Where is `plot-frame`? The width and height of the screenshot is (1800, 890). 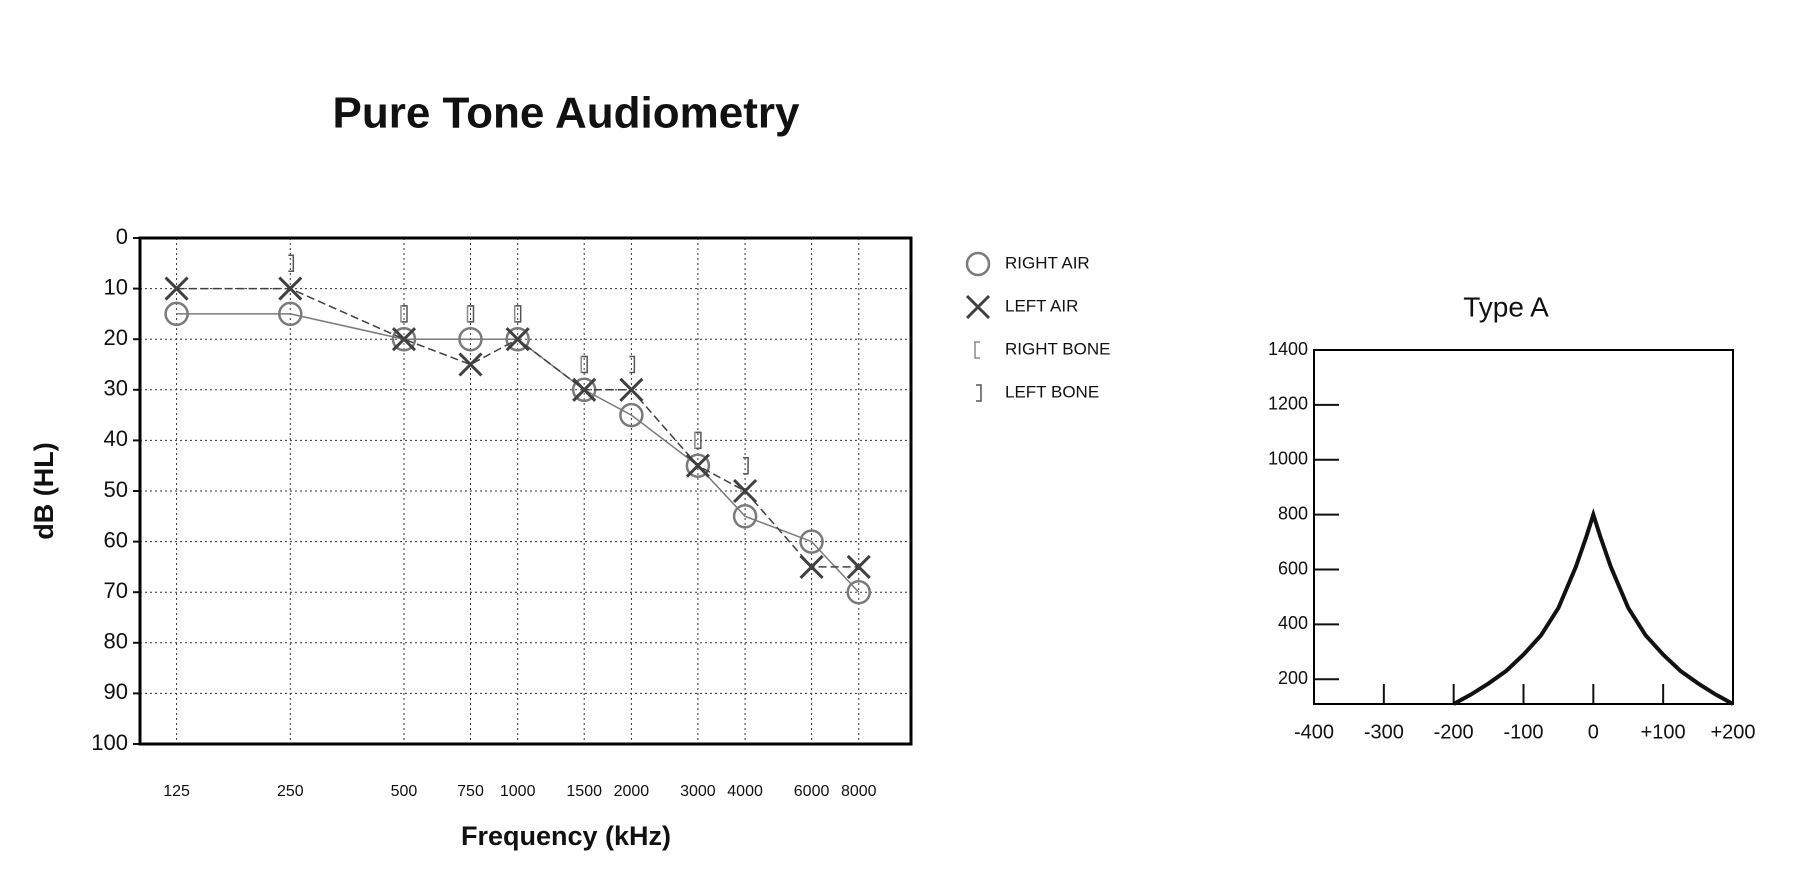 plot-frame is located at coordinates (1523, 527).